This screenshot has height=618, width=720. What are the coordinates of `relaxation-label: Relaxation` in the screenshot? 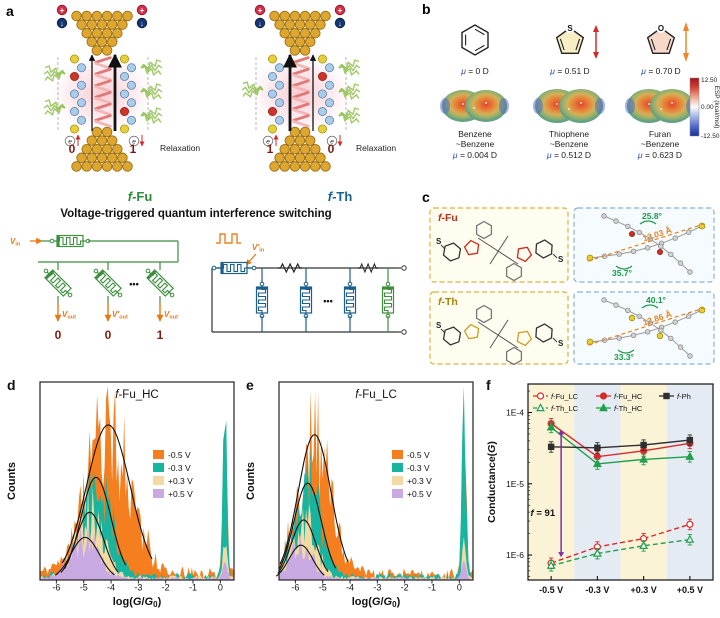 It's located at (180, 148).